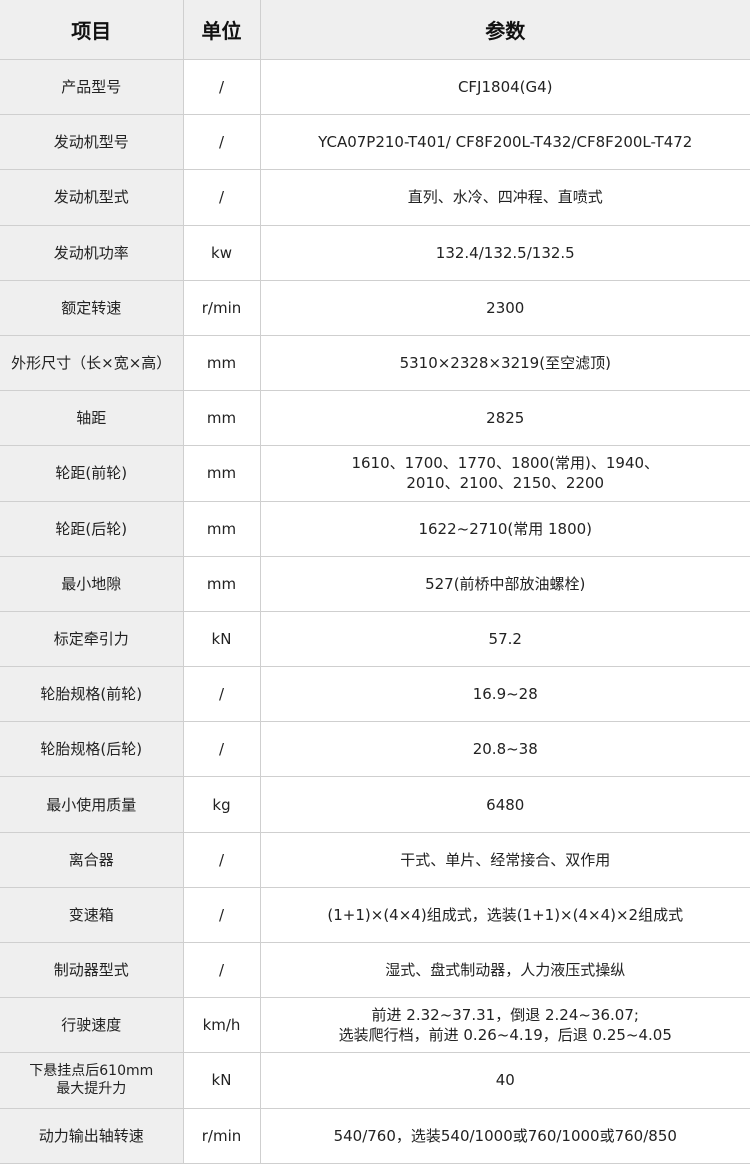 Image resolution: width=750 pixels, height=1164 pixels. I want to click on header-row: 项目 单位 参数, so click(375, 30).